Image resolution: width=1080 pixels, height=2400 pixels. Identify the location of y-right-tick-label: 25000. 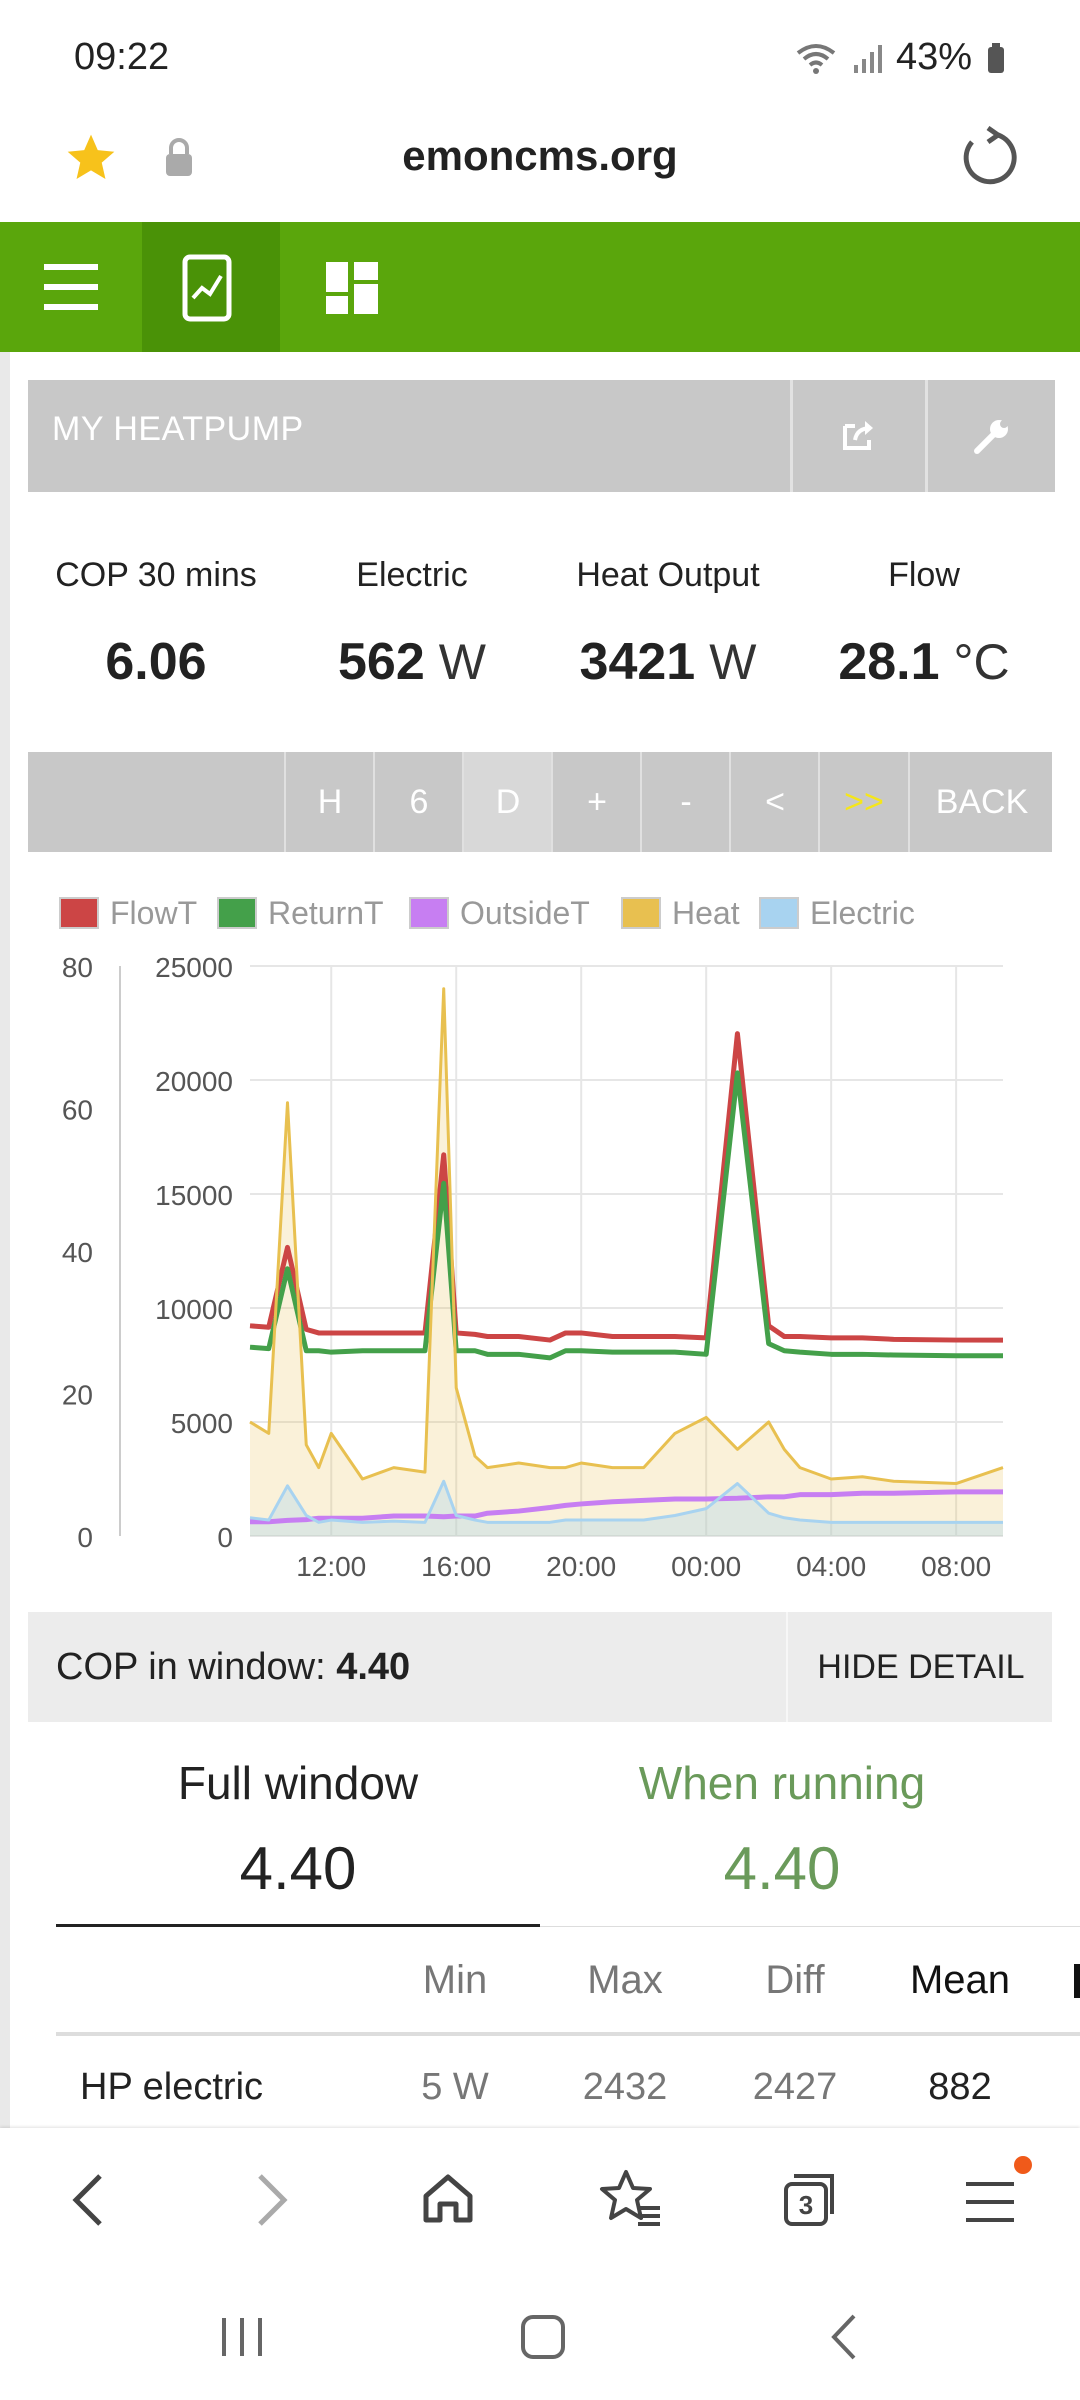
(194, 967).